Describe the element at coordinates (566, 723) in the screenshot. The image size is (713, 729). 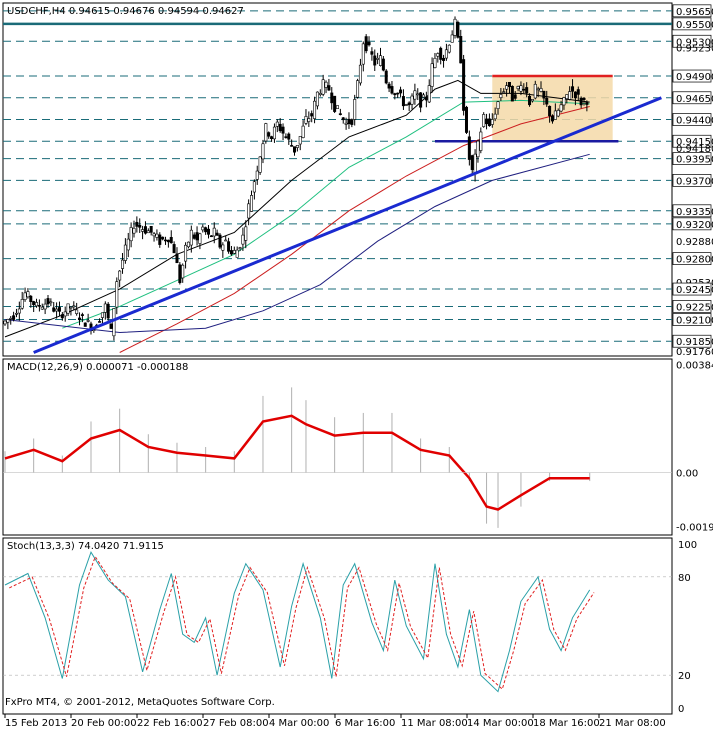
I see `x-axis-label: 18 Mar 16:00` at that location.